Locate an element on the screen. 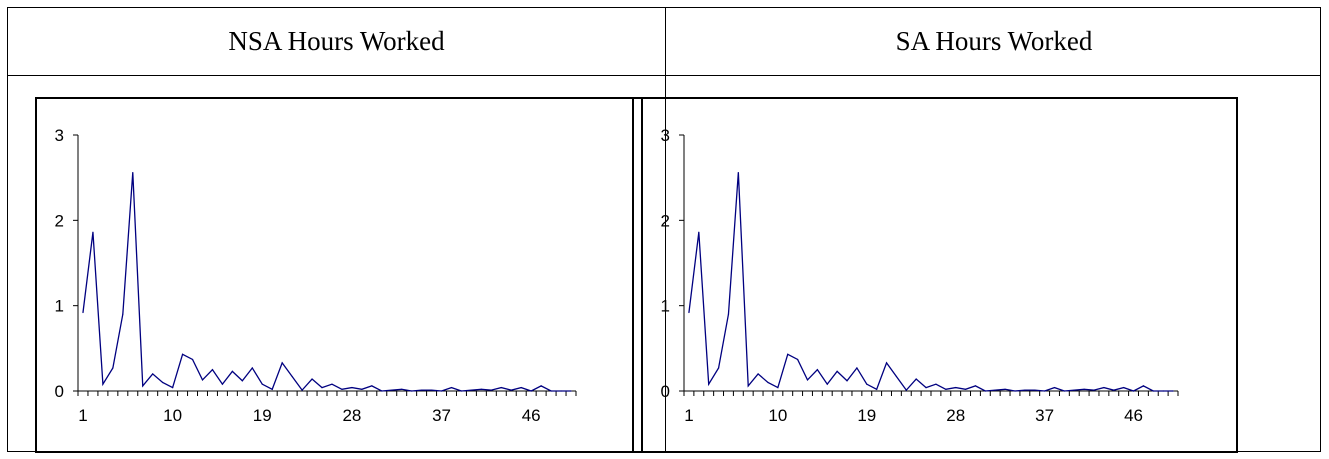  nsa-header: NSA Hours Worked is located at coordinates (336, 41).